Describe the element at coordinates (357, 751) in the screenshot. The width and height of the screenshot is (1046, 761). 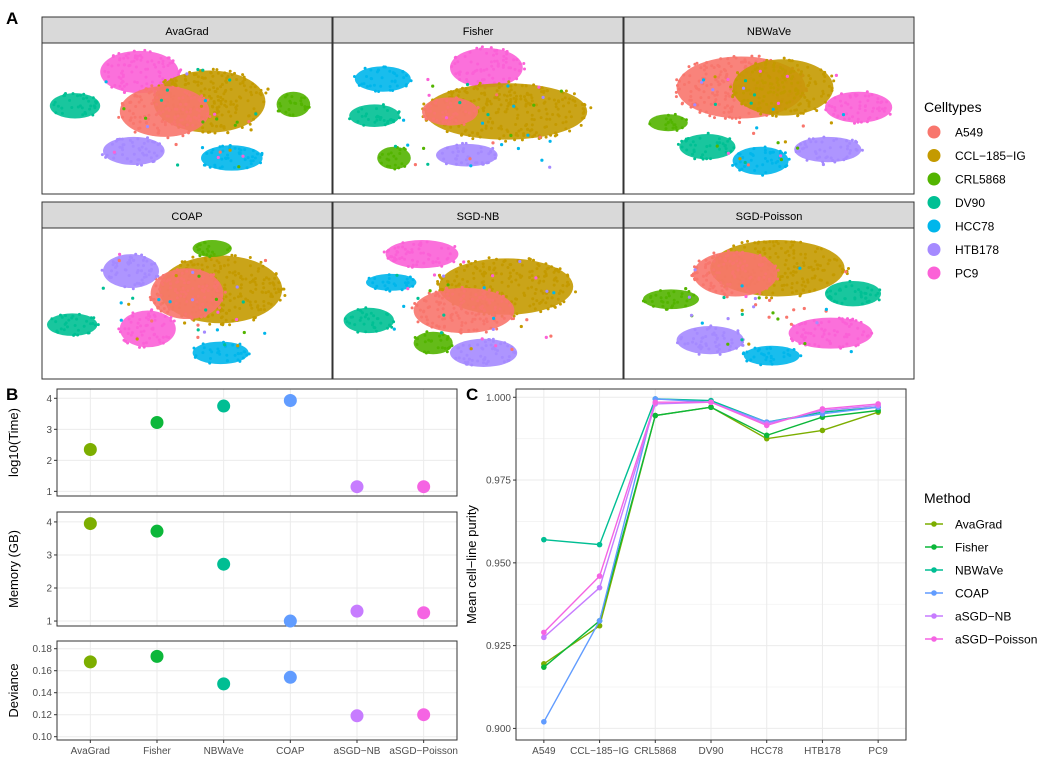
I see `x-tick-label: aSGD−NB` at that location.